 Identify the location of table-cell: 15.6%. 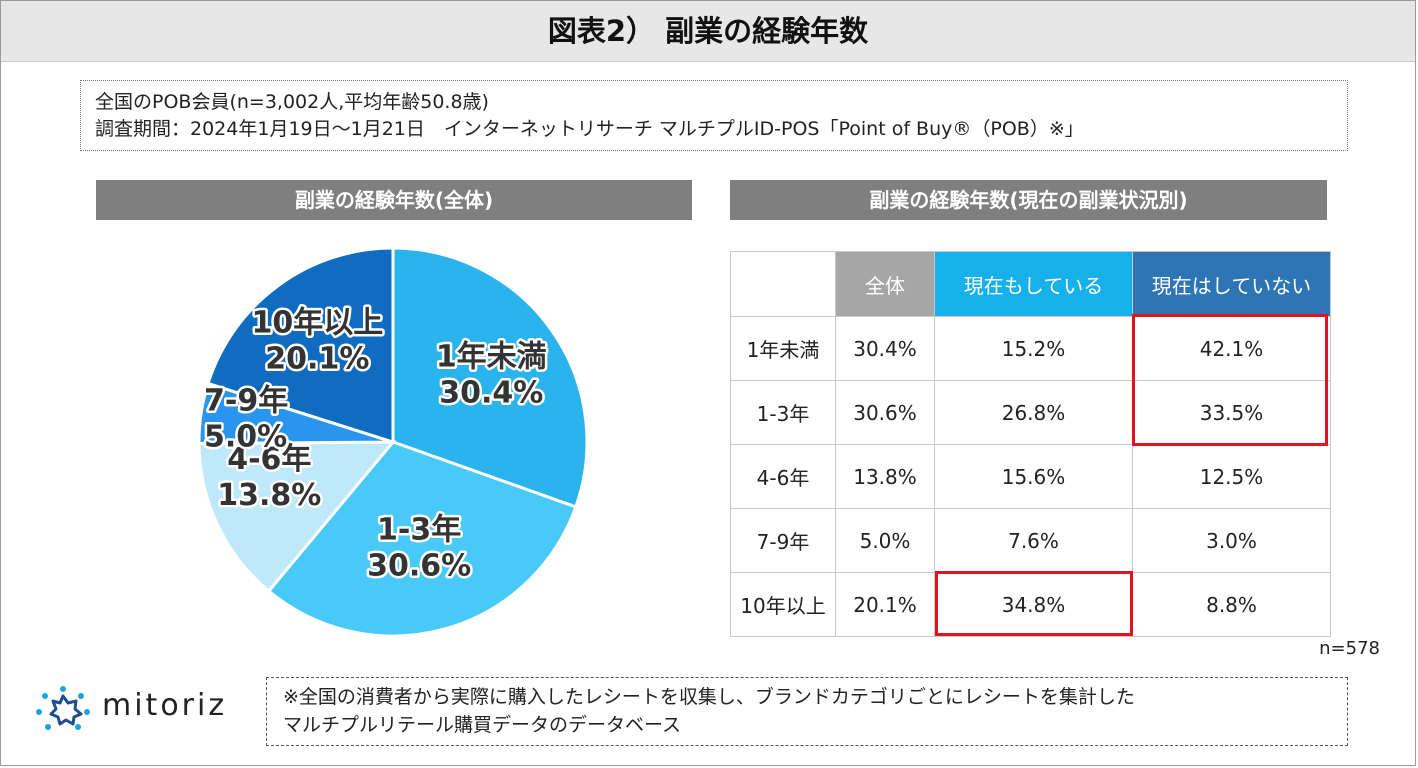
(1033, 476).